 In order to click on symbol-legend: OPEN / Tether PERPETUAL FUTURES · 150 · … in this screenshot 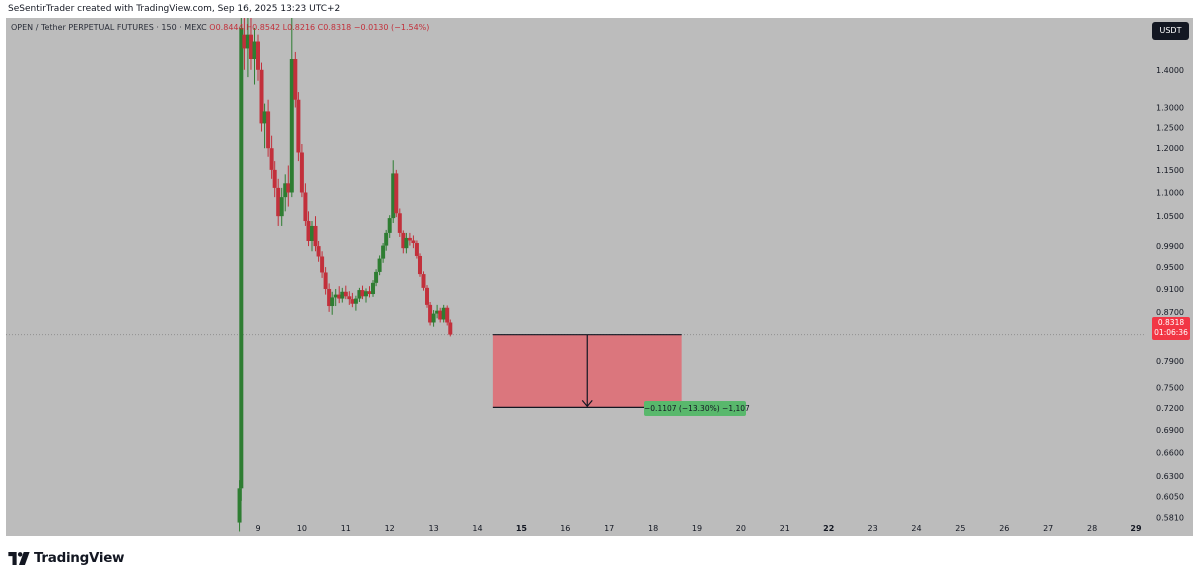, I will do `click(220, 27)`.